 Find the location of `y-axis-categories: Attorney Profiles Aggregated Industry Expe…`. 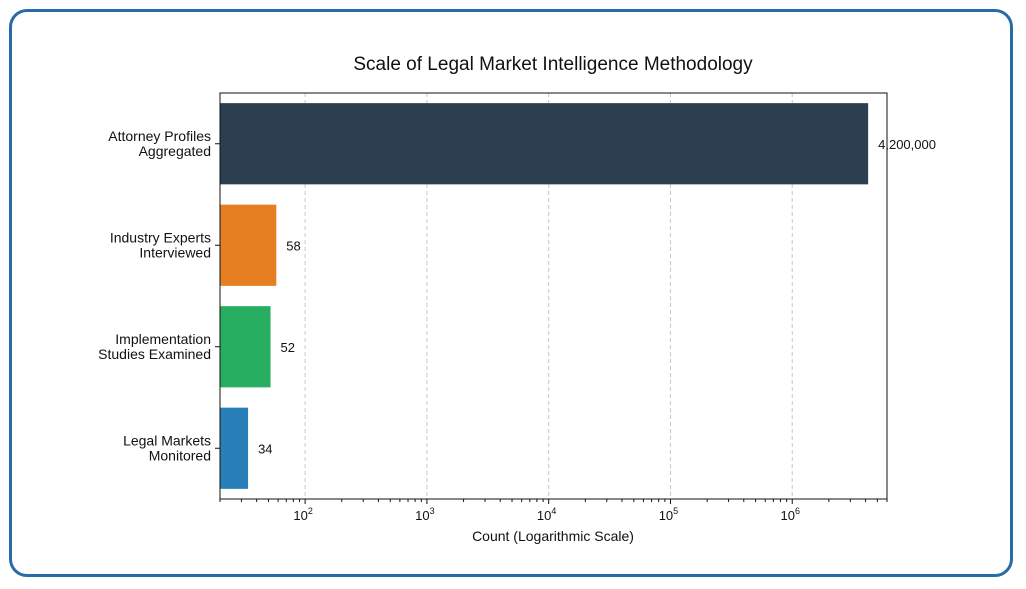

y-axis-categories: Attorney Profiles Aggregated Industry Expe… is located at coordinates (159, 295).